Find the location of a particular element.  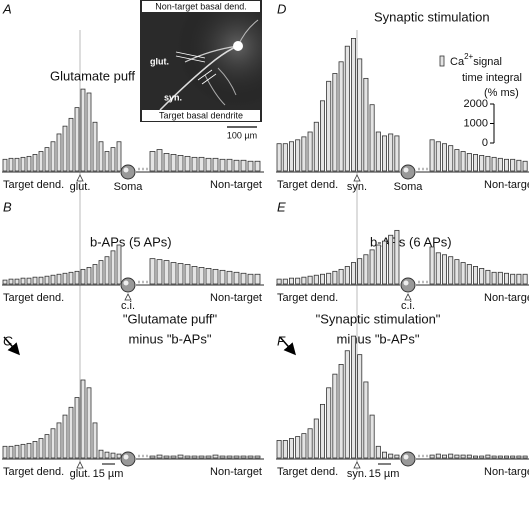

marker-label: glut. is located at coordinates (80, 474).